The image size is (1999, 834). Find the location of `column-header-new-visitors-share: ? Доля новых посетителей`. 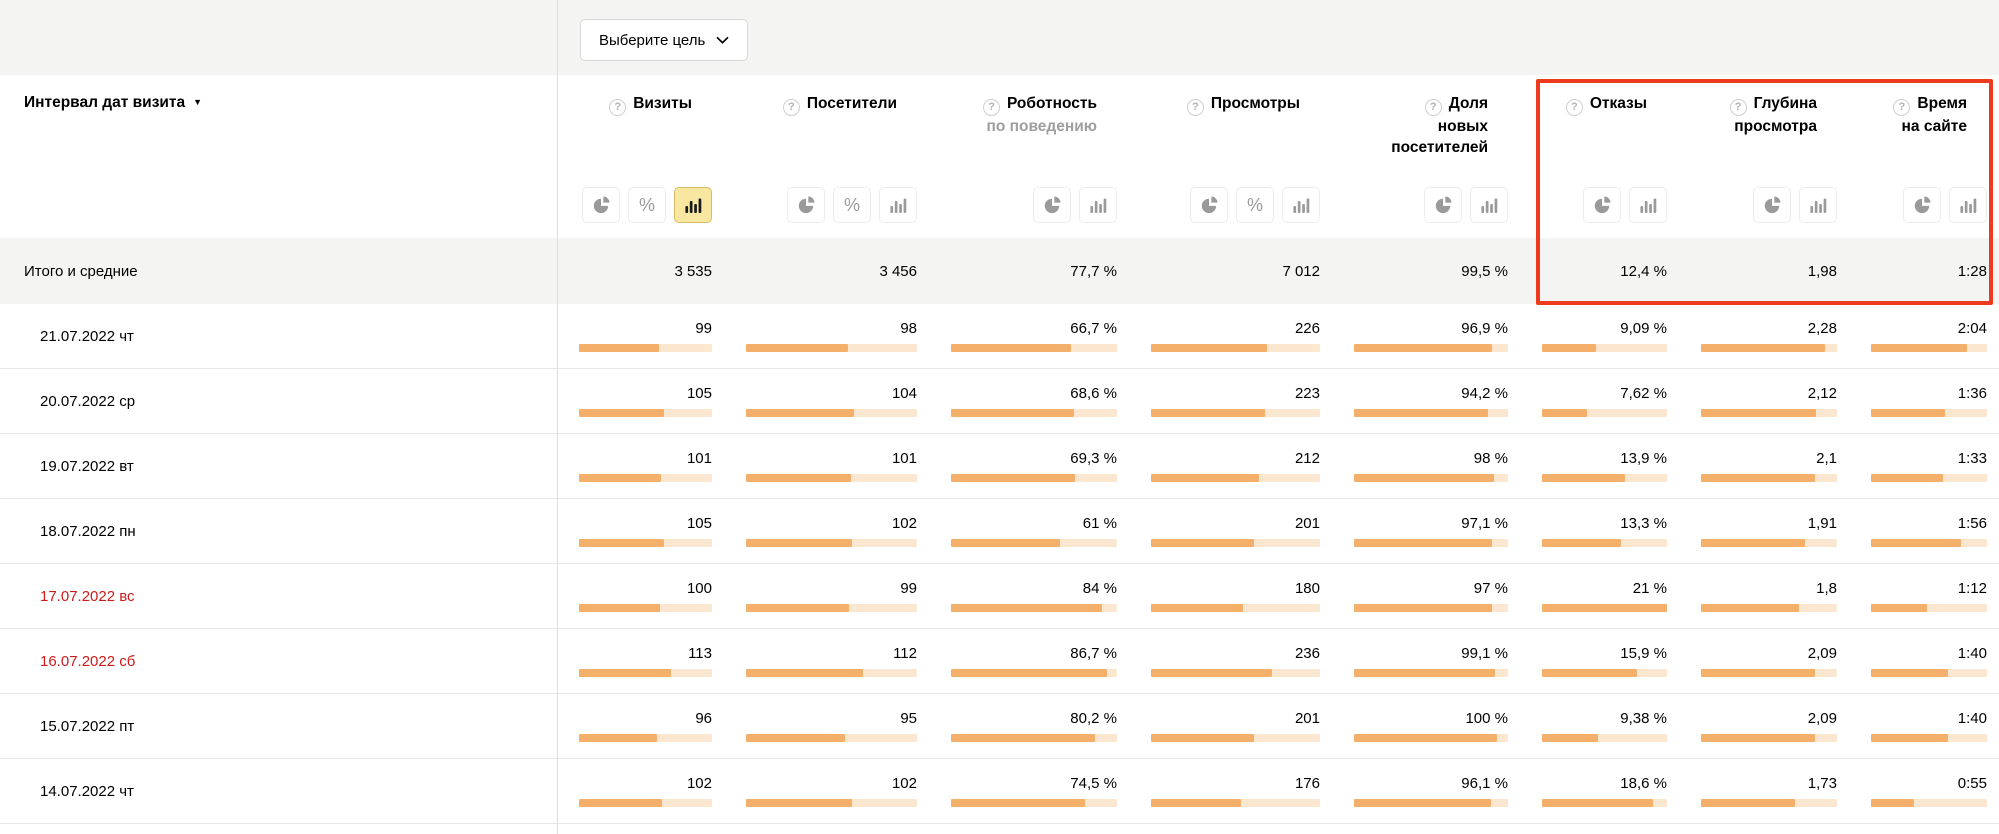

column-header-new-visitors-share: ? Доля новых посетителей is located at coordinates (1426, 156).